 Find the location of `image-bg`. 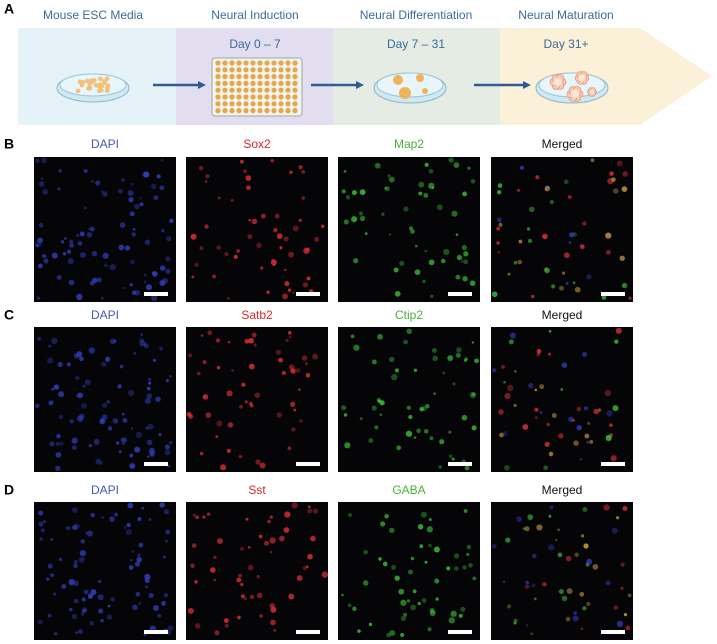

image-bg is located at coordinates (105, 399).